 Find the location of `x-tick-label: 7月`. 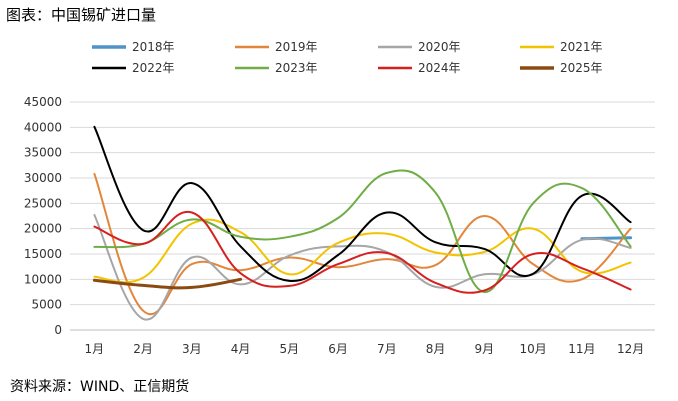

x-tick-label: 7月 is located at coordinates (387, 349).